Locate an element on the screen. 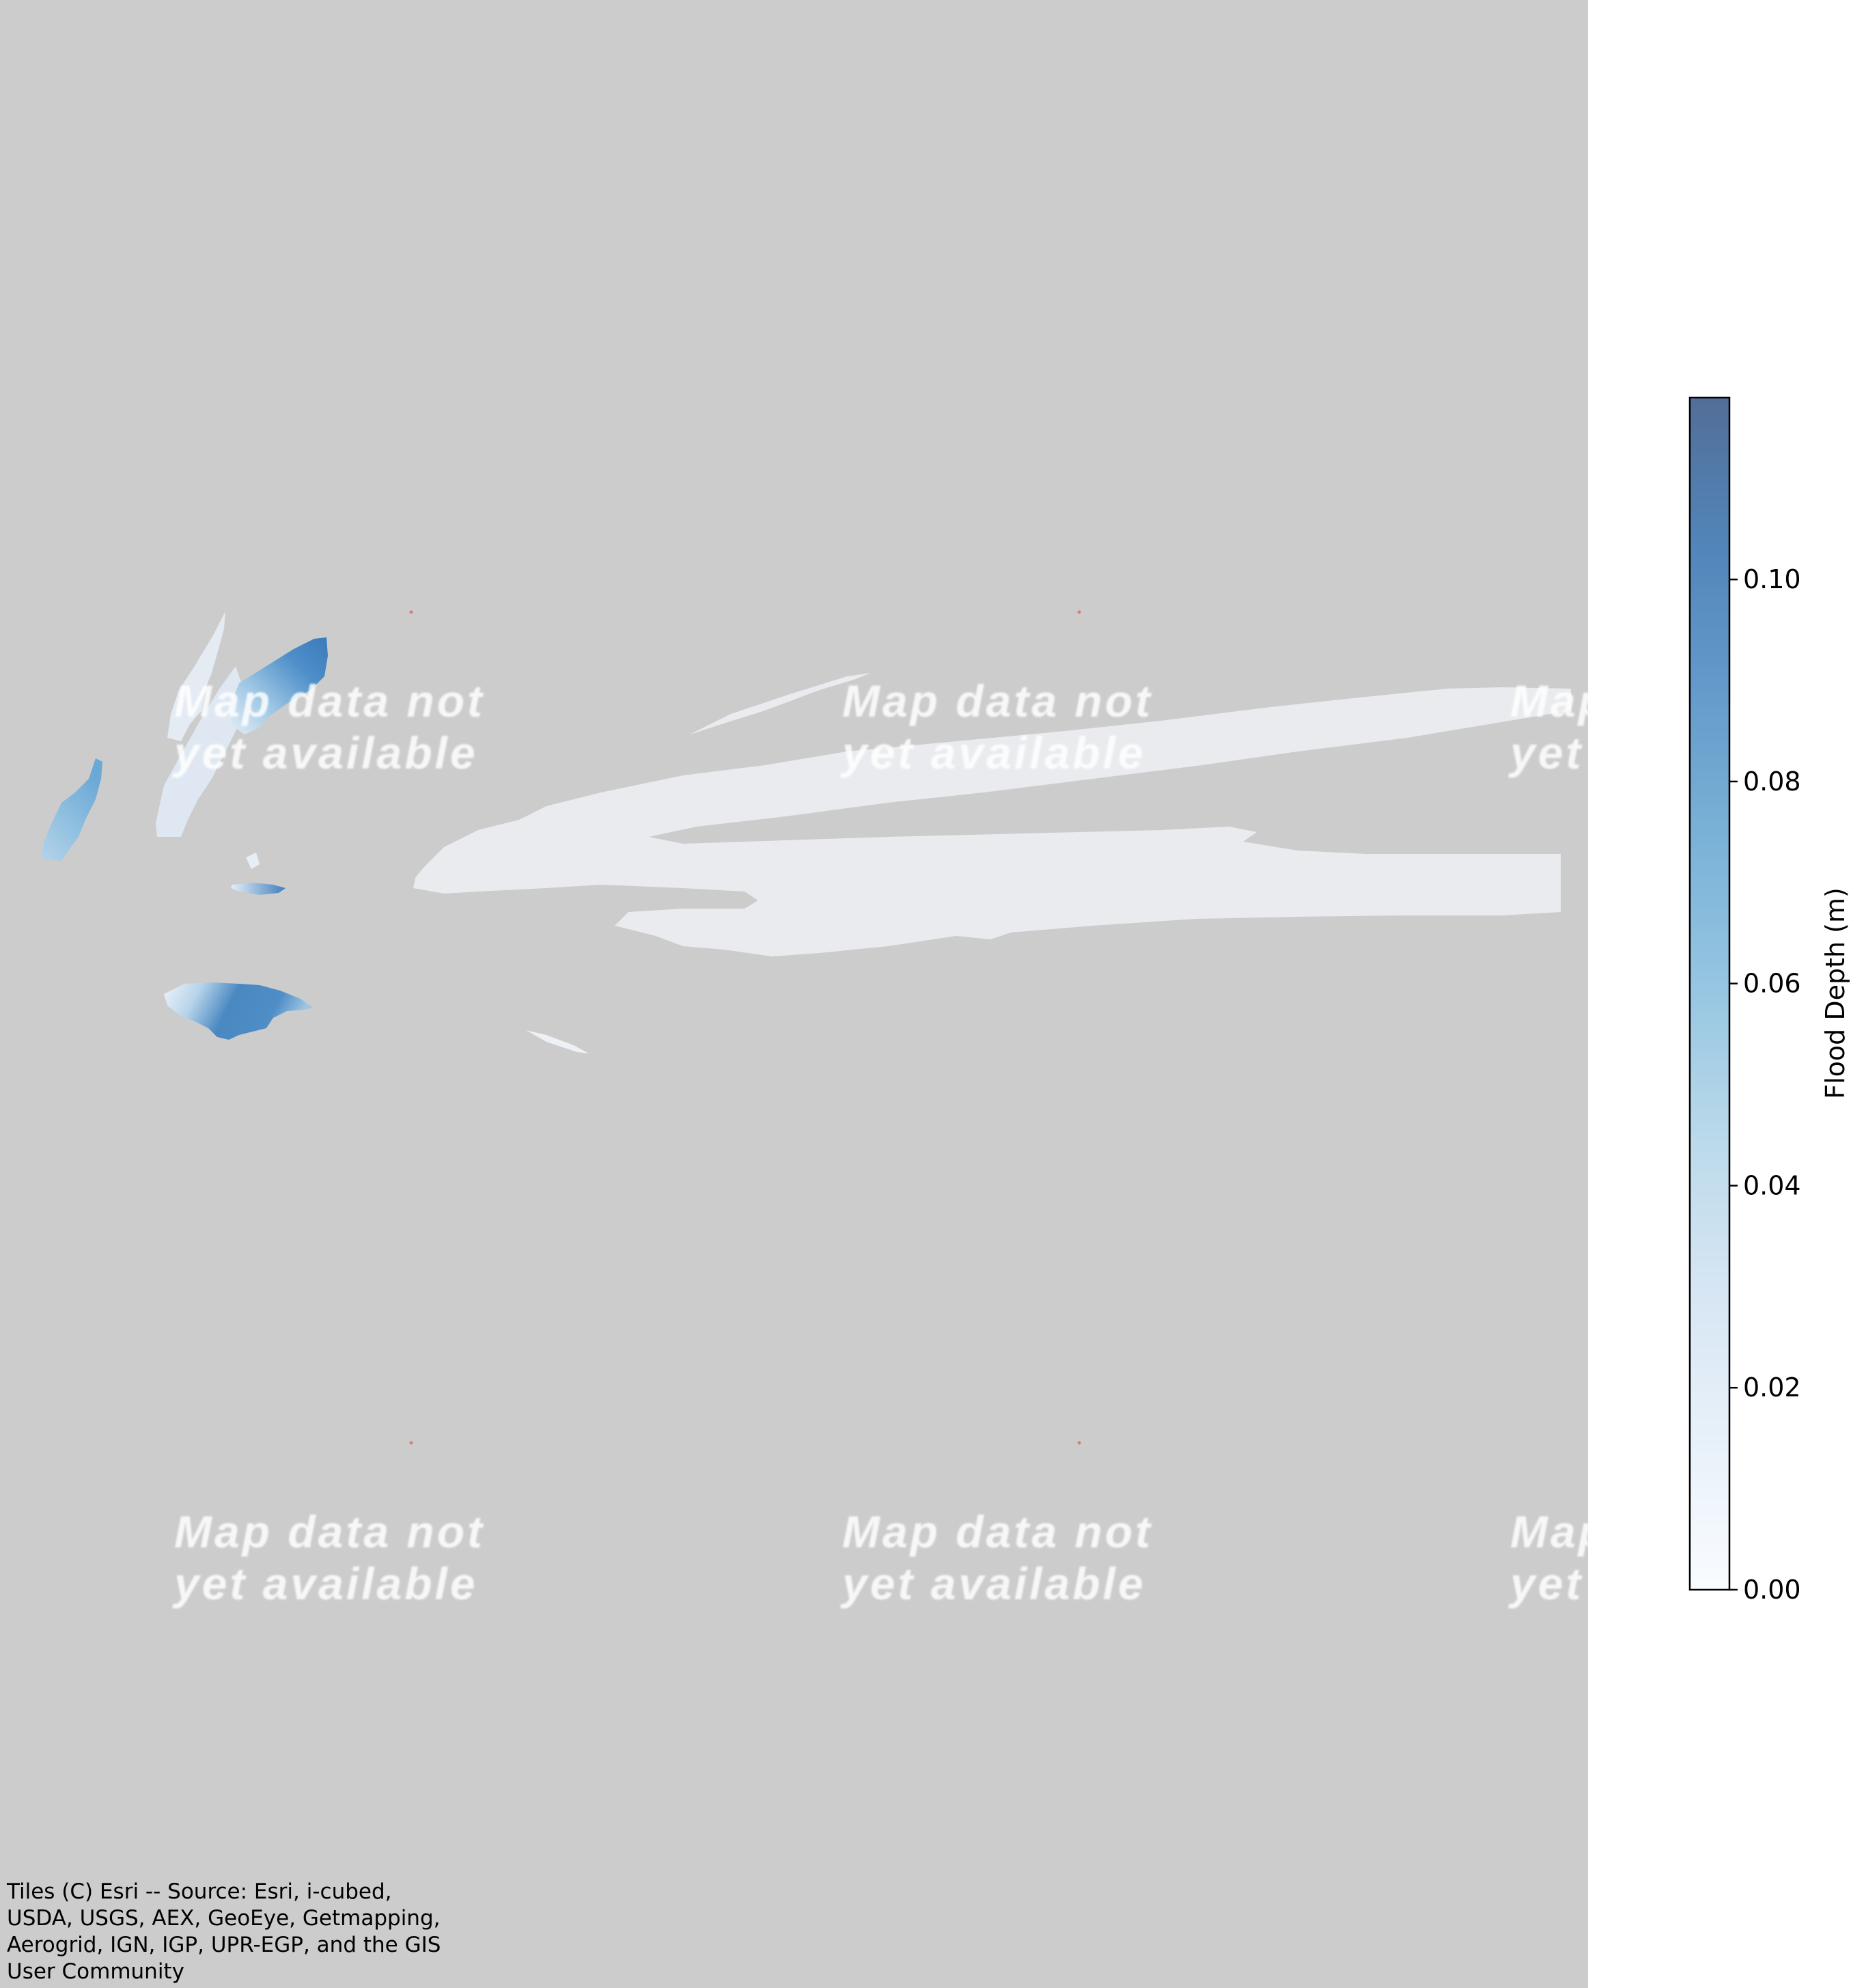  flood-area-south is located at coordinates (238, 1011).